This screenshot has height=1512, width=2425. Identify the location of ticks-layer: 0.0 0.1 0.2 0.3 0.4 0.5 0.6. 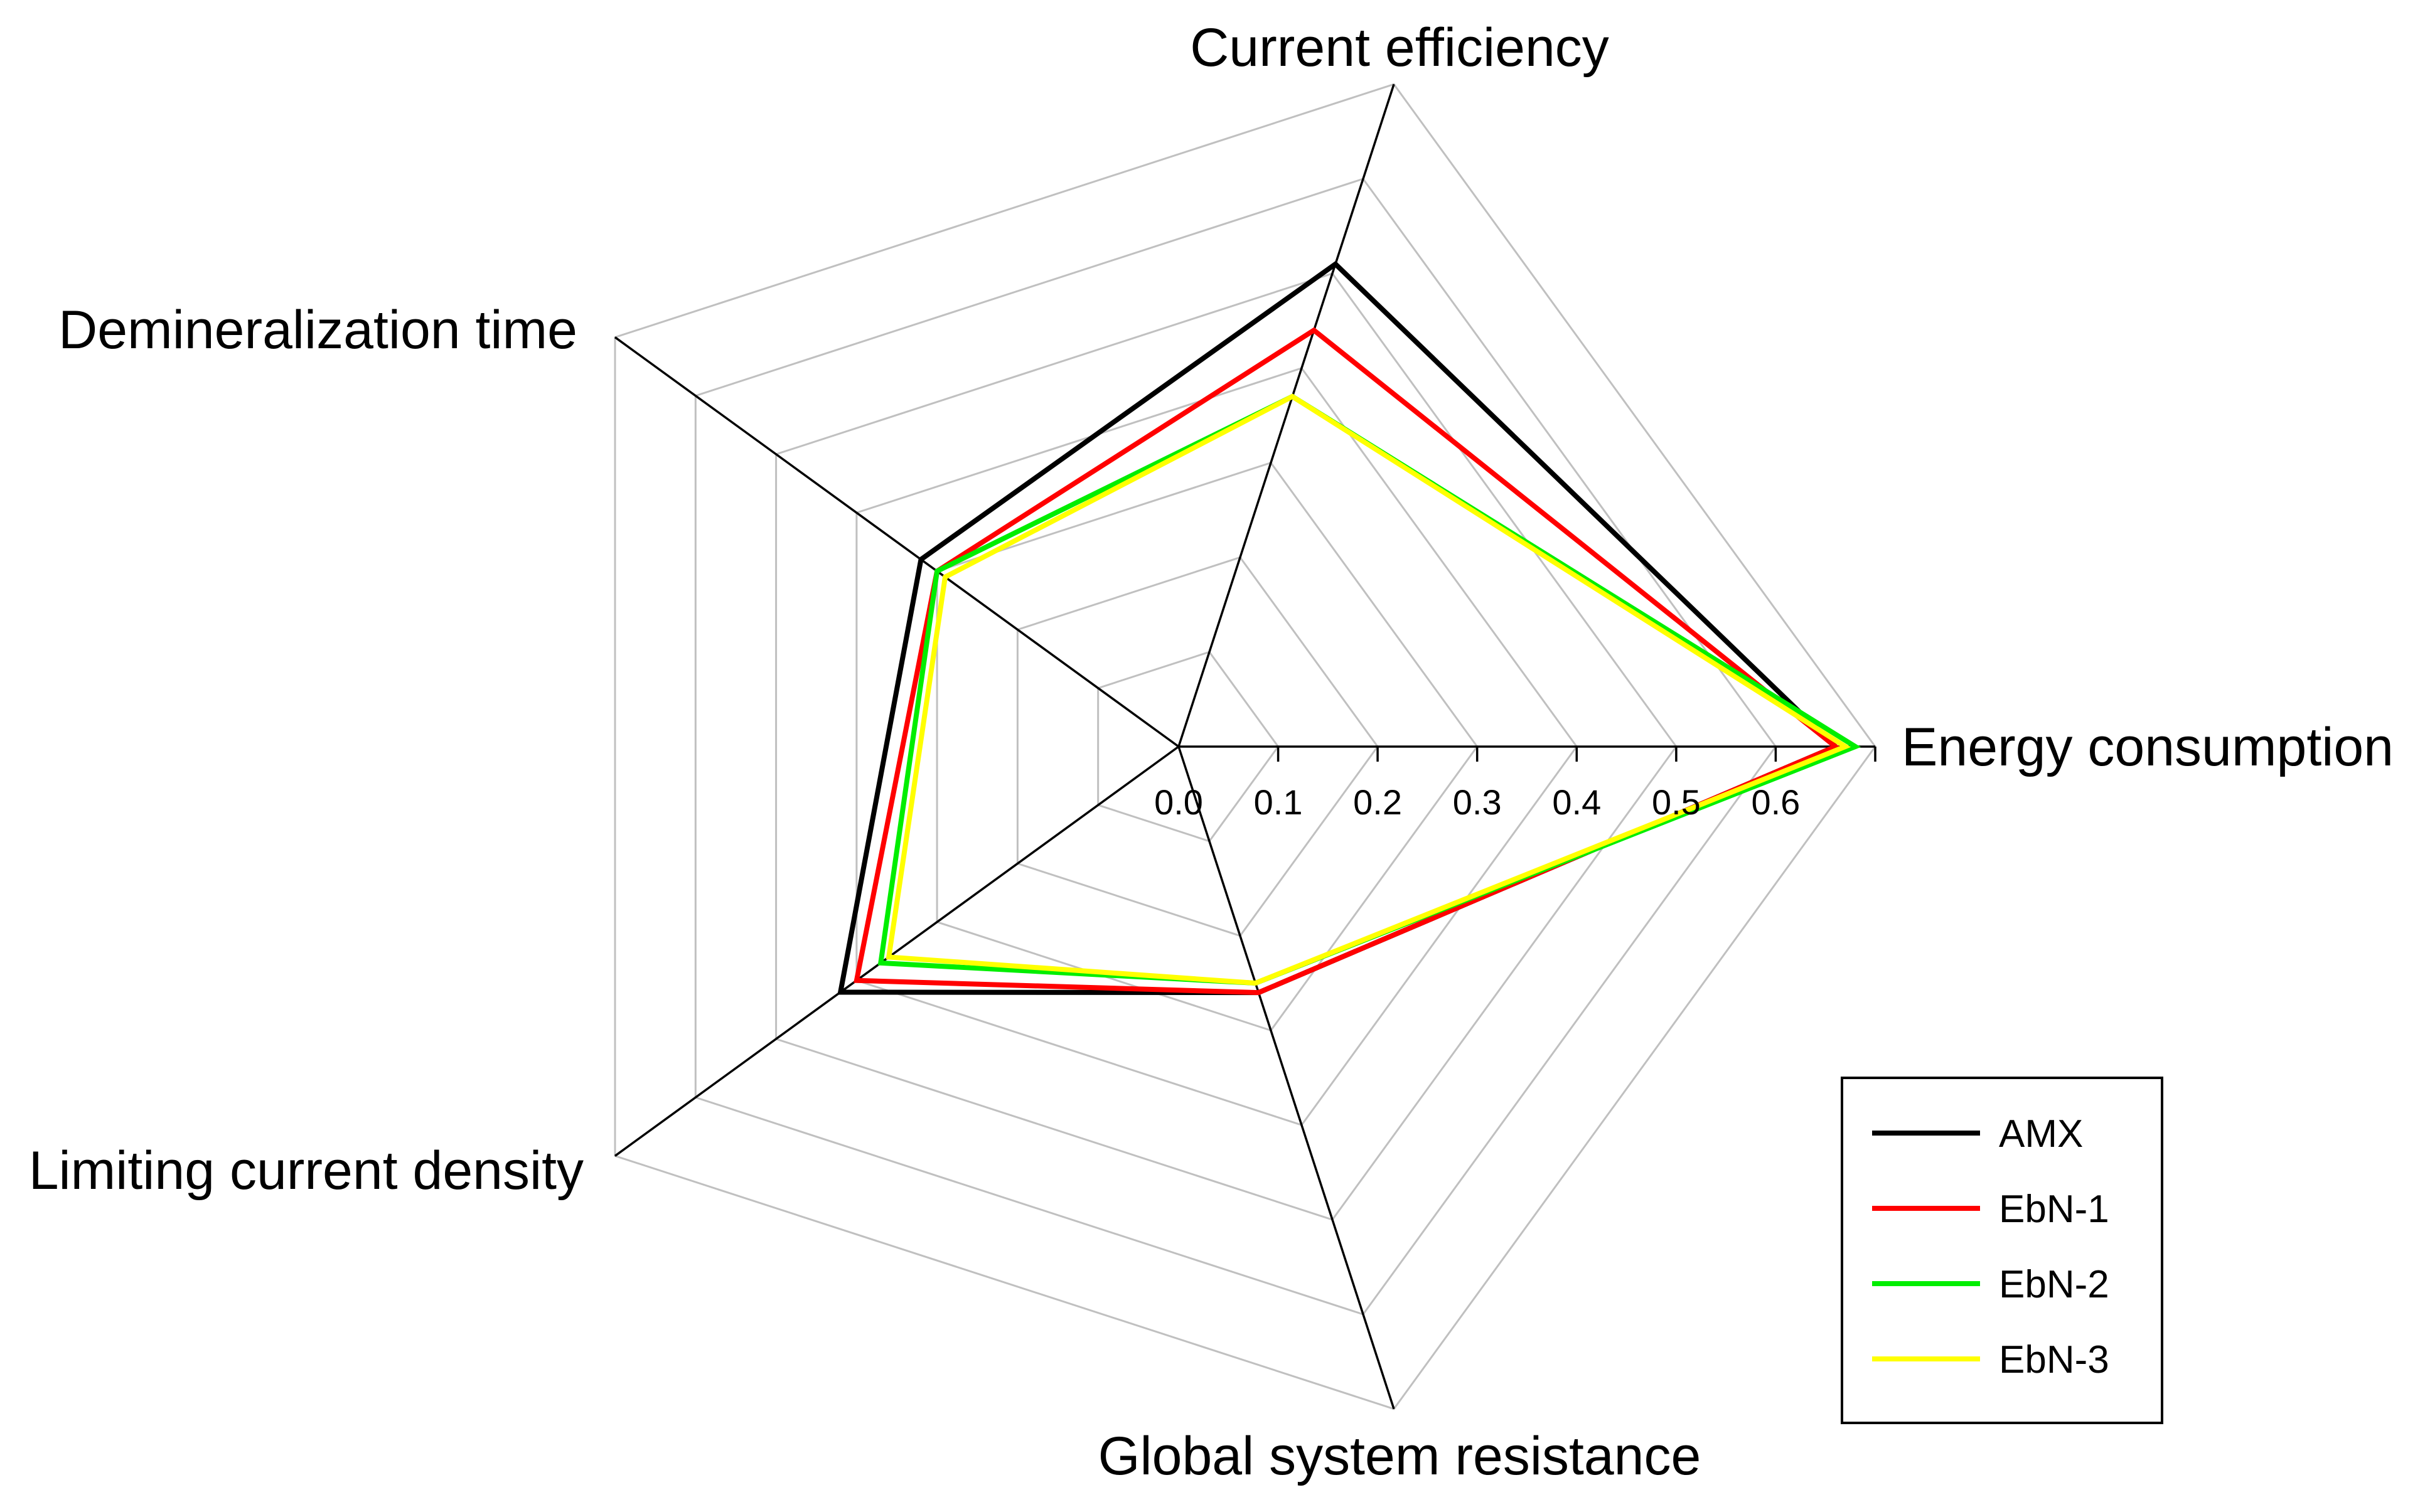
(1477, 802).